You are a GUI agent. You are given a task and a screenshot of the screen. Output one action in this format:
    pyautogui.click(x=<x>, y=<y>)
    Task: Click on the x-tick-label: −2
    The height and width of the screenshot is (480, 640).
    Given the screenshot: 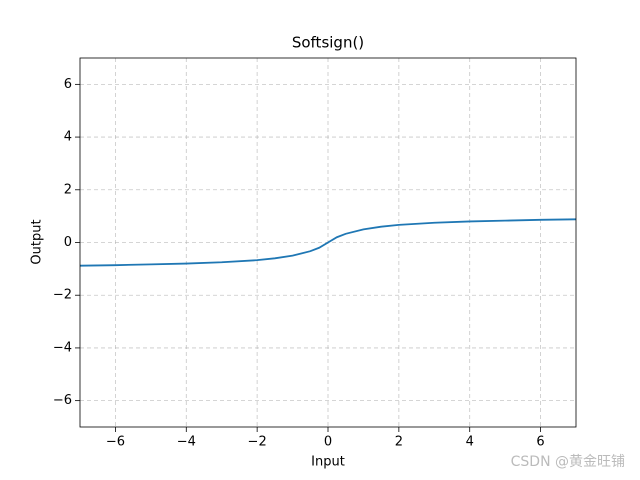 What is the action you would take?
    pyautogui.click(x=257, y=442)
    